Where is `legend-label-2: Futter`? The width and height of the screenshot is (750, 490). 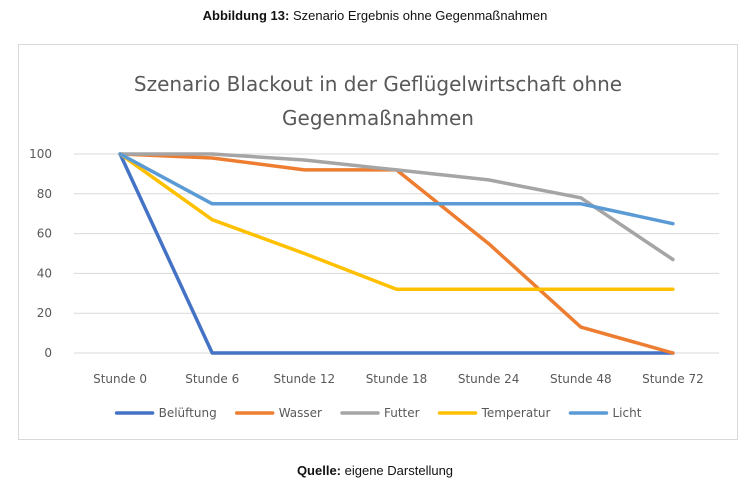
legend-label-2: Futter is located at coordinates (402, 413).